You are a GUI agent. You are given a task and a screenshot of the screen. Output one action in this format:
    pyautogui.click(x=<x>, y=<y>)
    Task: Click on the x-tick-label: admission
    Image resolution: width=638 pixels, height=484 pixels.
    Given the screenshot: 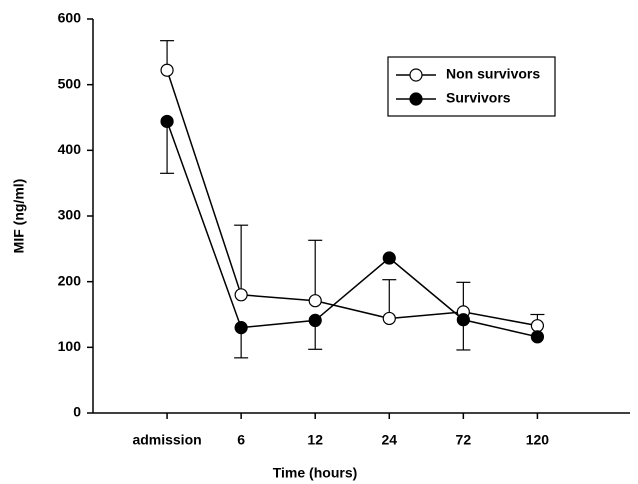 What is the action you would take?
    pyautogui.click(x=166, y=440)
    